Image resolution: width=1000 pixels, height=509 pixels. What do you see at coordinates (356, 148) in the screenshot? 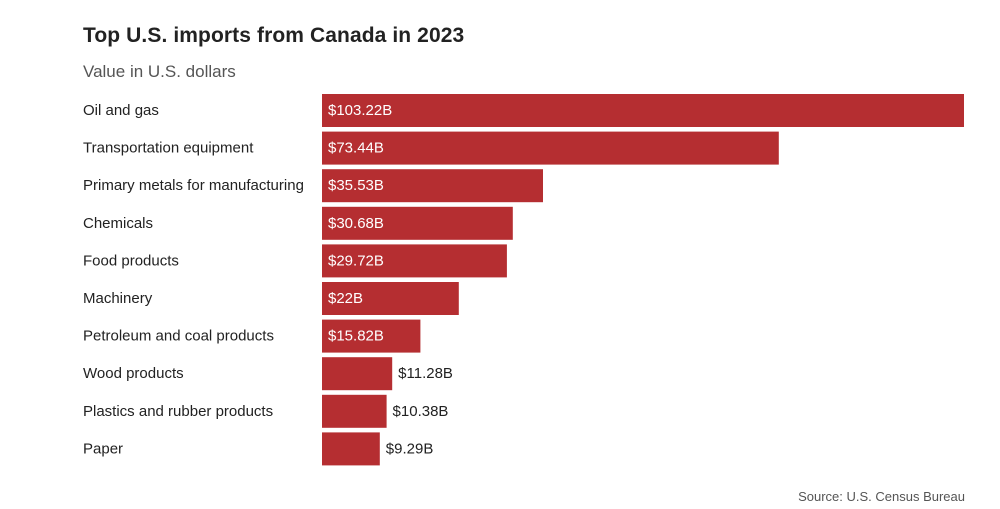
I see `value-label: $73.44B` at bounding box center [356, 148].